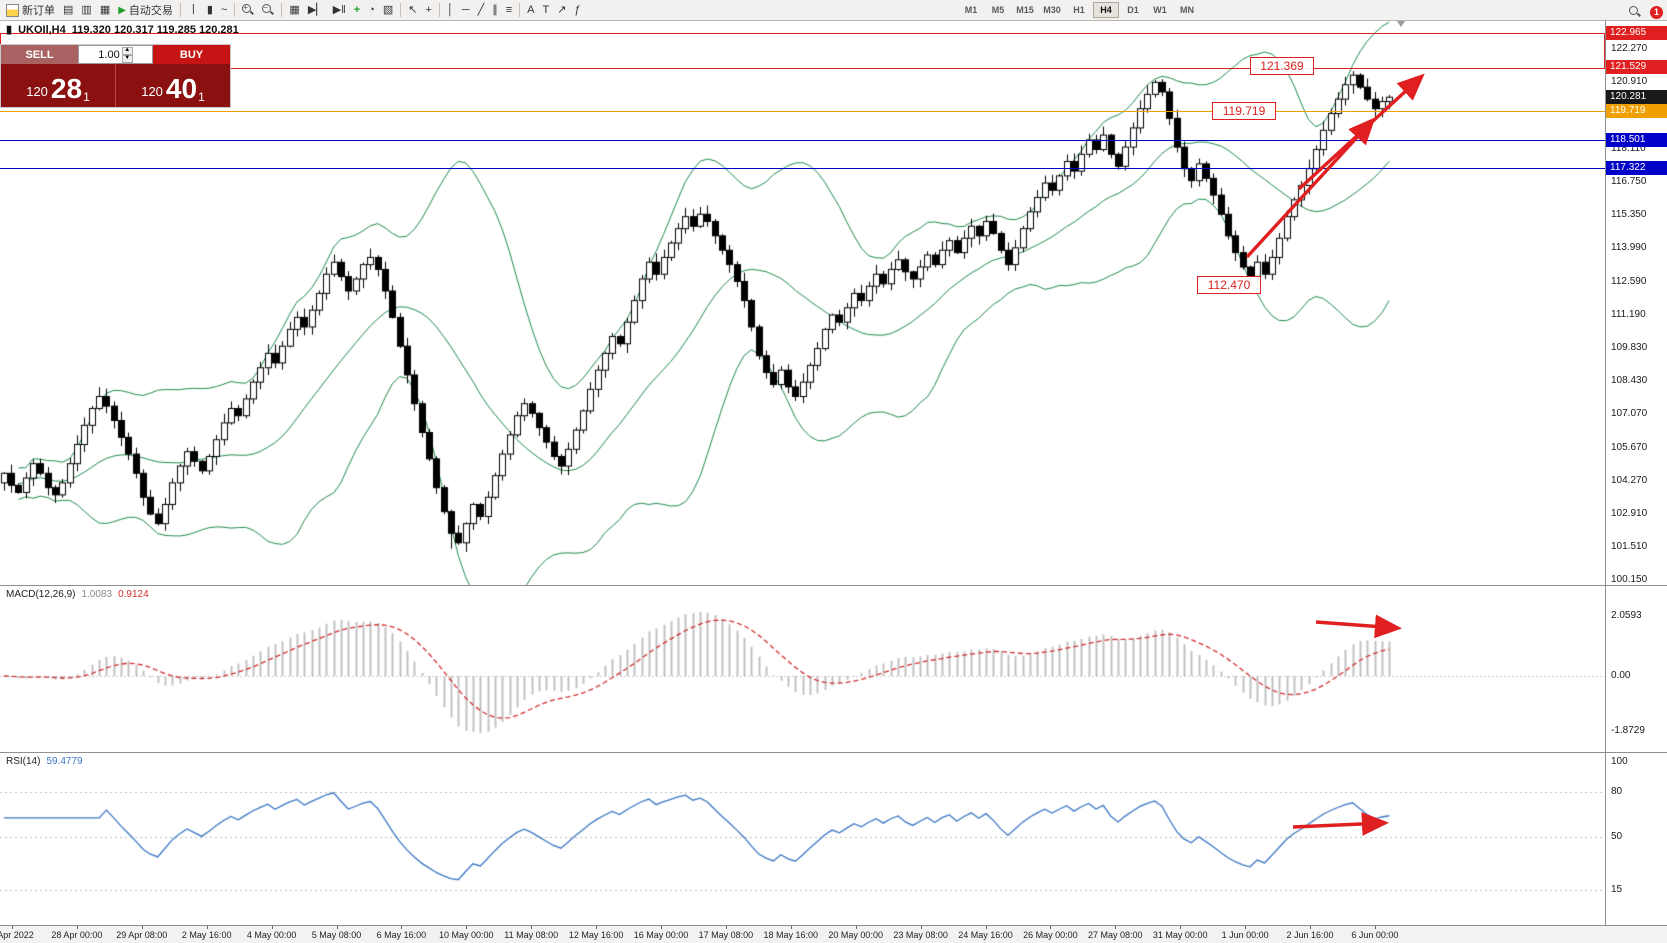 The height and width of the screenshot is (943, 1667). Describe the element at coordinates (1052, 10) in the screenshot. I see `timeframe-m30: M30` at that location.